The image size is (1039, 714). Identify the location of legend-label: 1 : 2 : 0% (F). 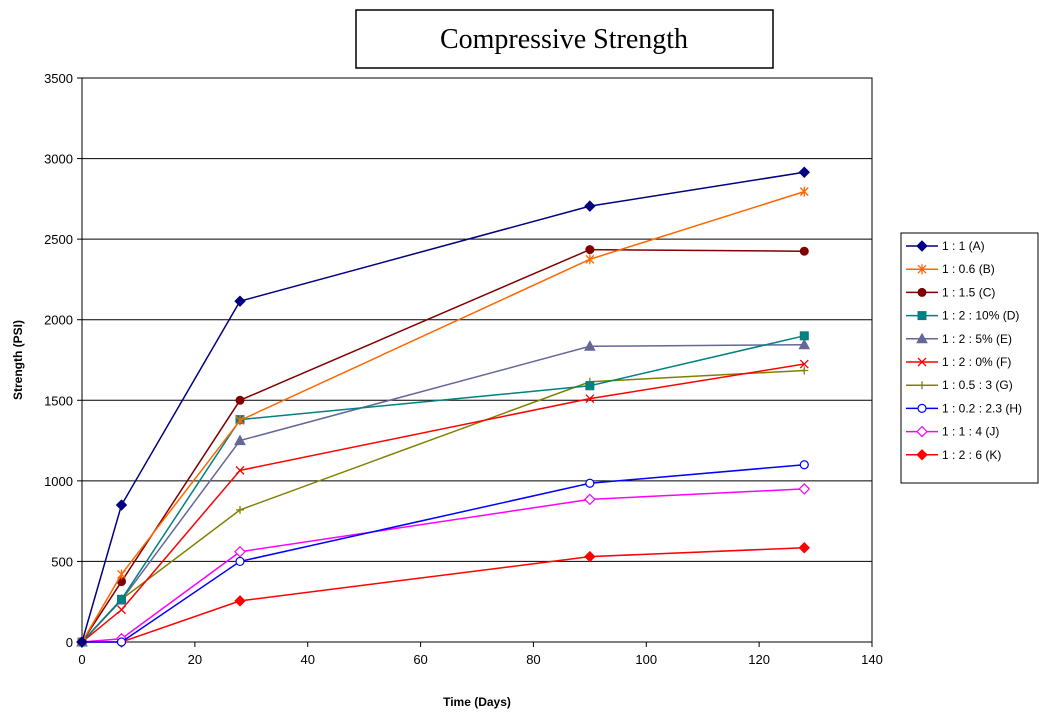
(976, 362).